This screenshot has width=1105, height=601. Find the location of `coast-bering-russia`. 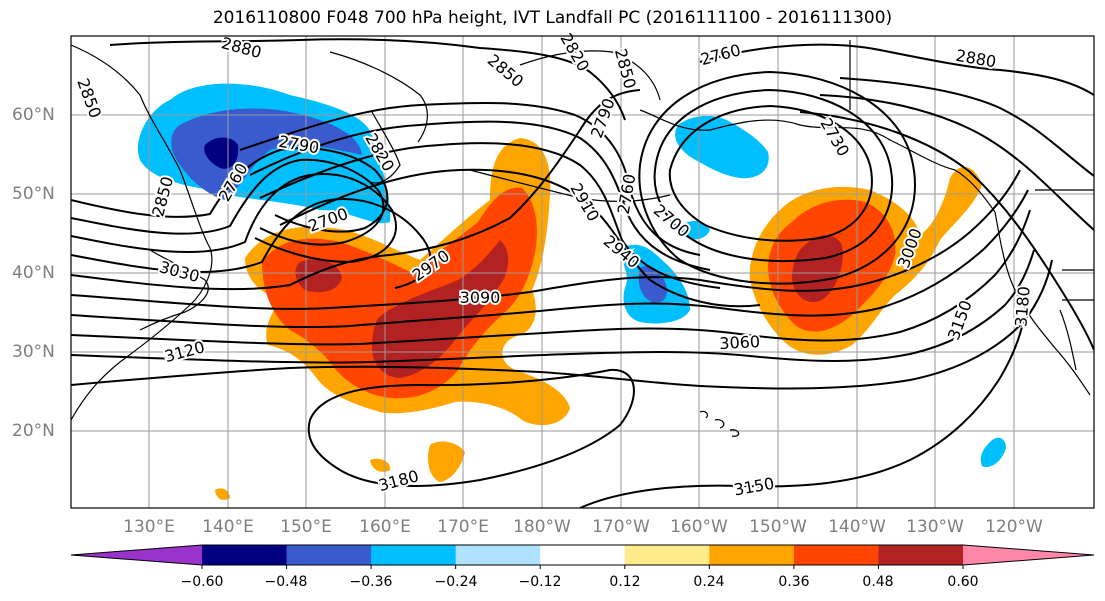

coast-bering-russia is located at coordinates (495, 96).